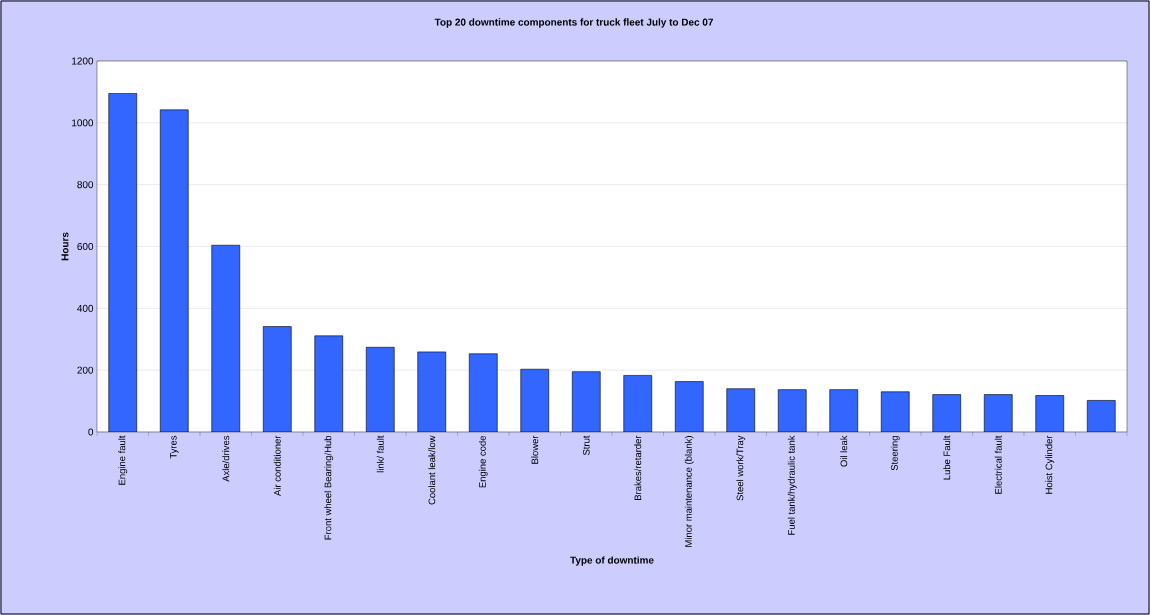 The height and width of the screenshot is (615, 1150). What do you see at coordinates (85, 246) in the screenshot?
I see `y-tick-label: 600` at bounding box center [85, 246].